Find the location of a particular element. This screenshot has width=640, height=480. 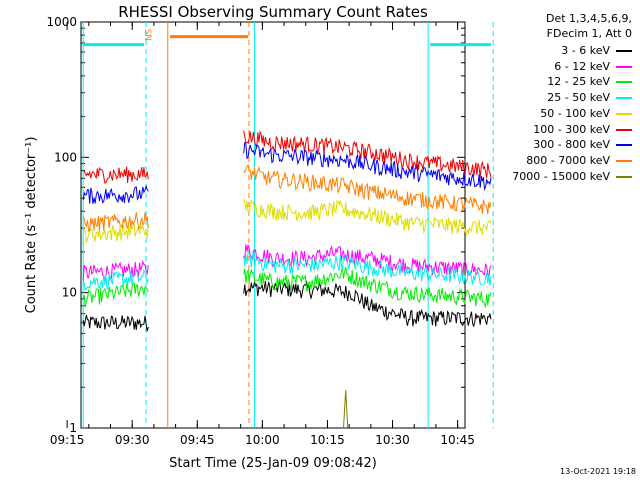

x-axis-label: Start Time (25-Jan-09 09:08:42) is located at coordinates (273, 463).